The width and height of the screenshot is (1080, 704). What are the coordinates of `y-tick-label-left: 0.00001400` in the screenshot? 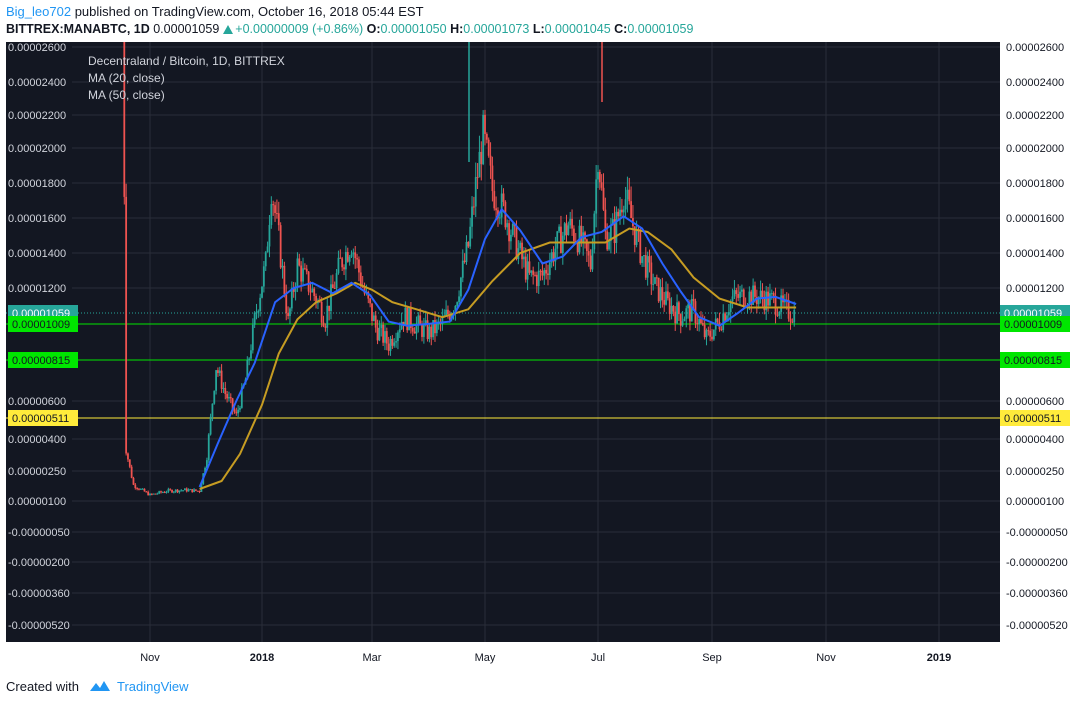 It's located at (37, 254).